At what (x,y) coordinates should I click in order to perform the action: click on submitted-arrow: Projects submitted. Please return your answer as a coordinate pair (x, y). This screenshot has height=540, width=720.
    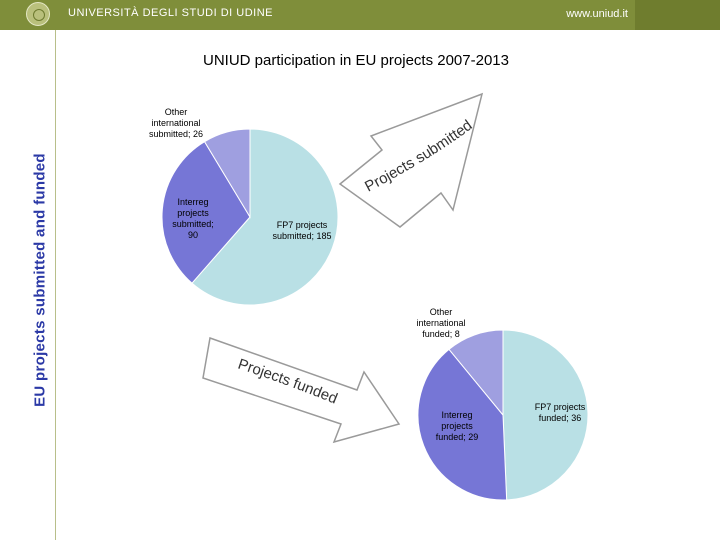
    Looking at the image, I should click on (411, 160).